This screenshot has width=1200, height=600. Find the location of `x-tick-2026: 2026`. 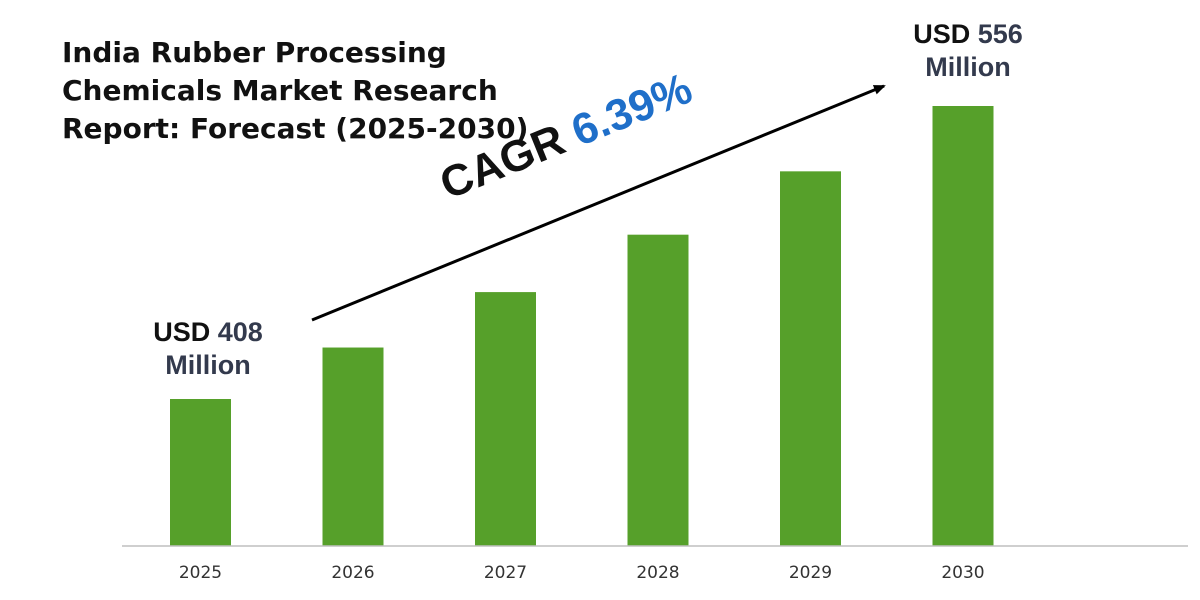

x-tick-2026: 2026 is located at coordinates (352, 573).